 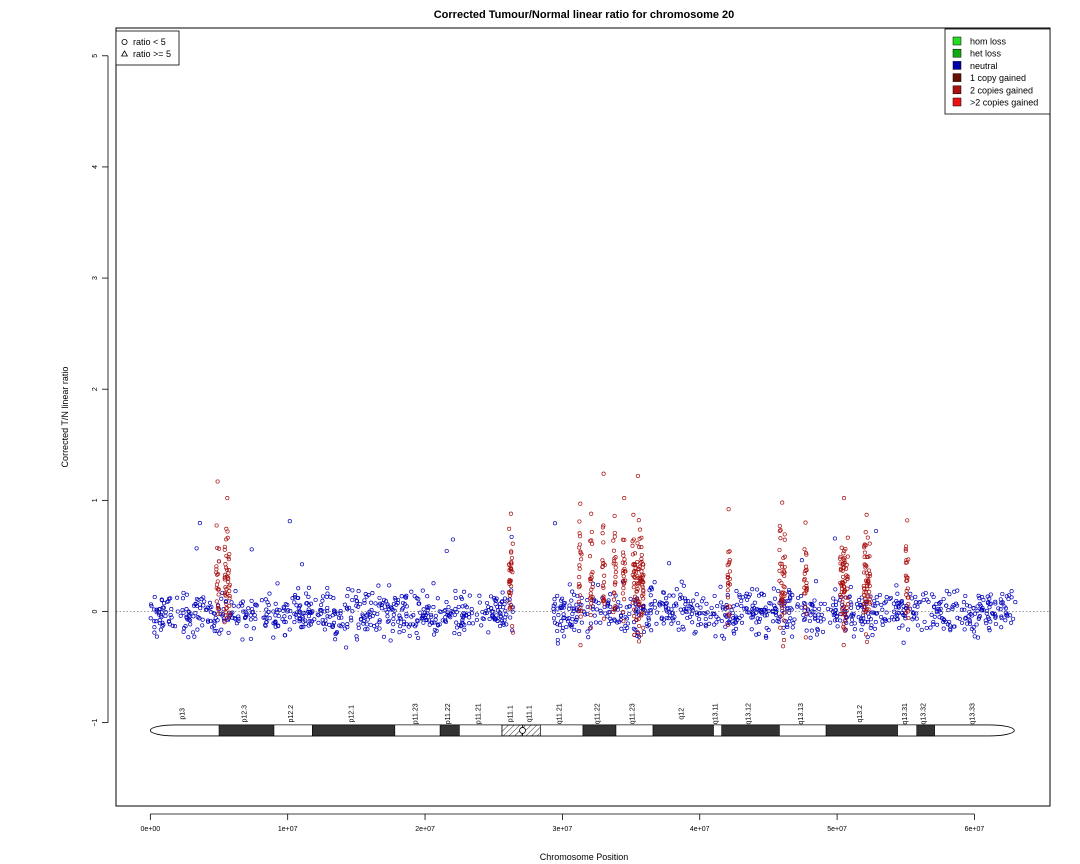 I want to click on y-axis-label: Corrected T/N linear ratio, so click(x=65, y=417).